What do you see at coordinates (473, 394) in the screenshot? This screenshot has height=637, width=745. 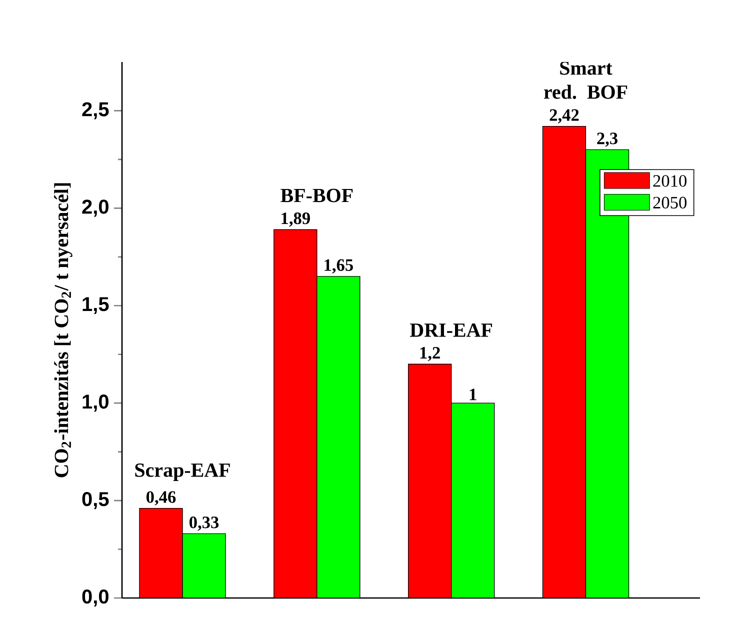 I see `data-label: 1` at bounding box center [473, 394].